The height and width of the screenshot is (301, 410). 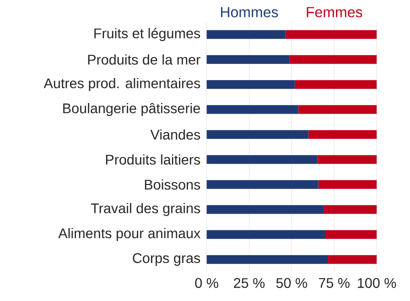 I want to click on x-tick-label: 50 %, so click(x=292, y=283).